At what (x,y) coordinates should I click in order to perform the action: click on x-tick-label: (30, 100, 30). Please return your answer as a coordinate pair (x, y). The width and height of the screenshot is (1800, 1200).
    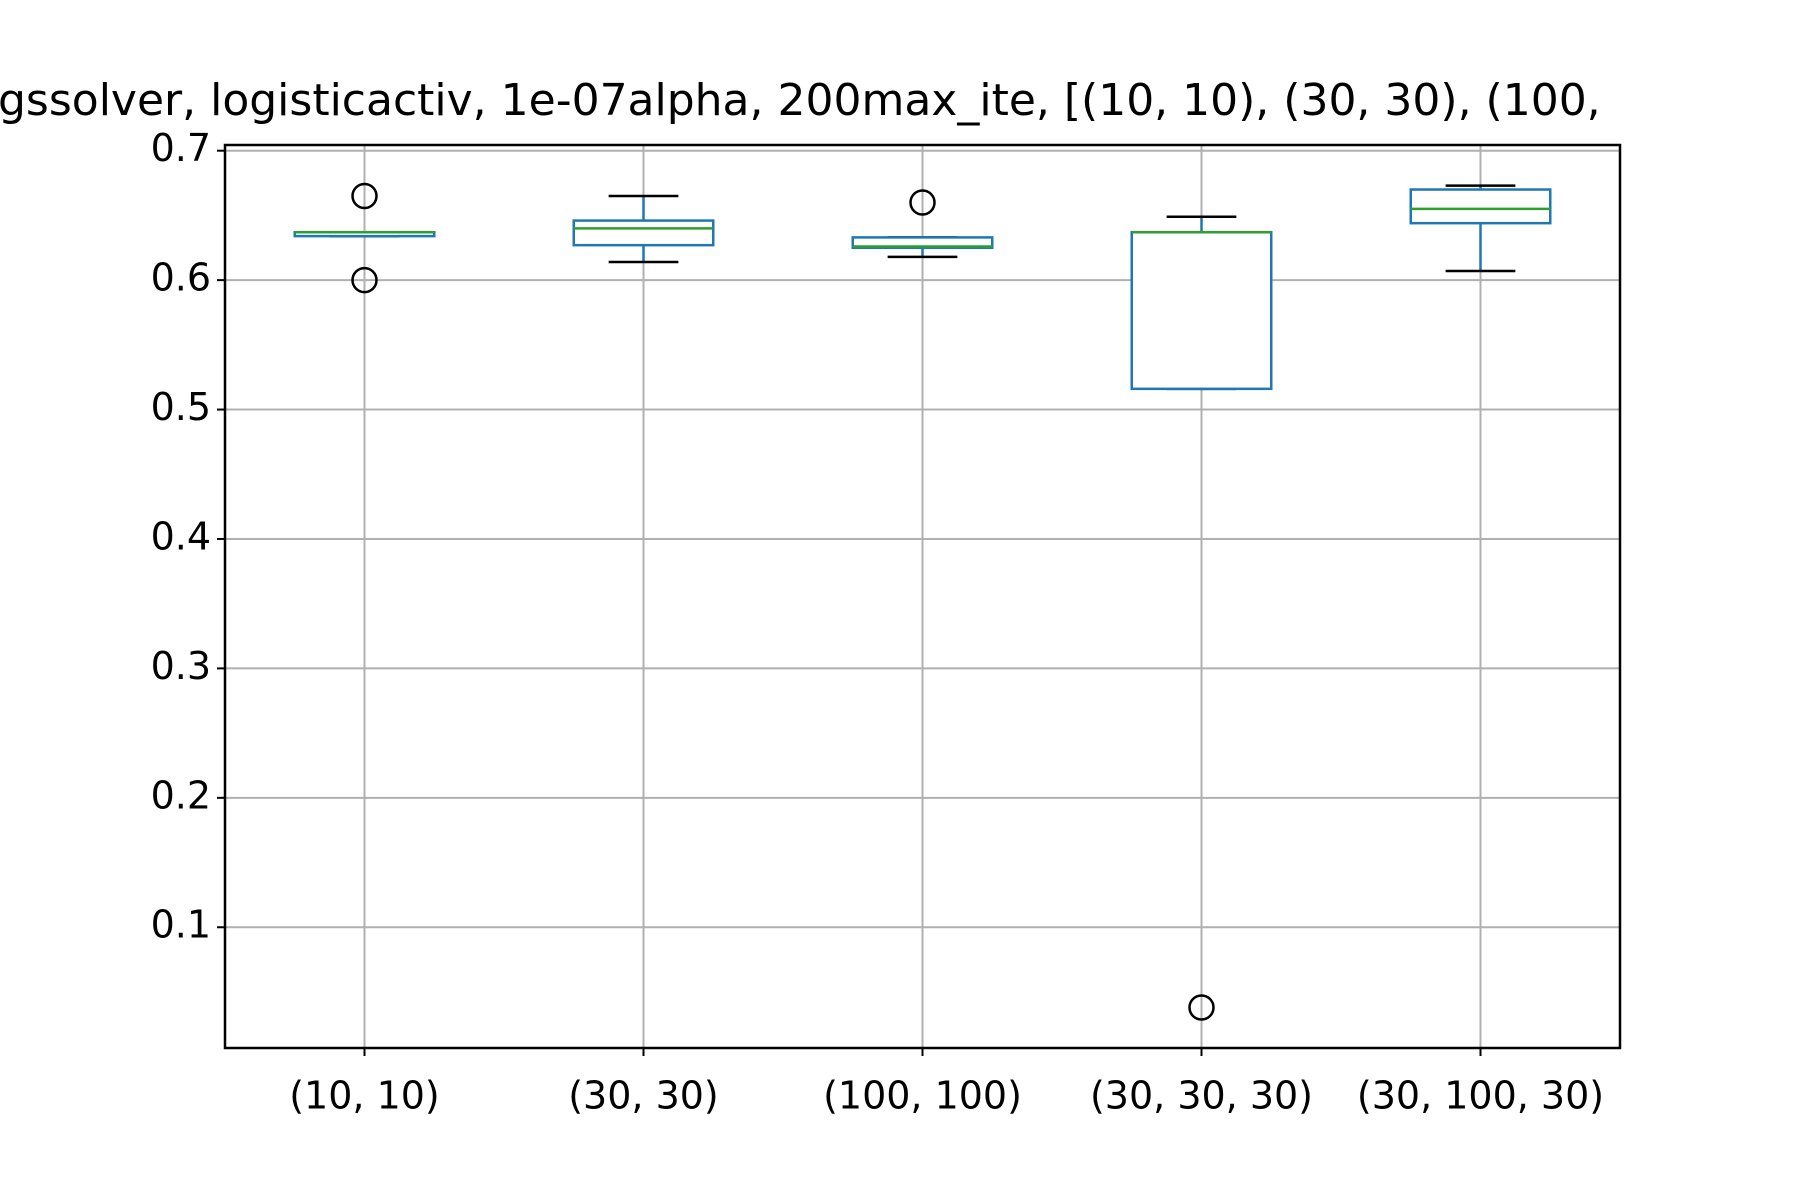
    Looking at the image, I should click on (1480, 1096).